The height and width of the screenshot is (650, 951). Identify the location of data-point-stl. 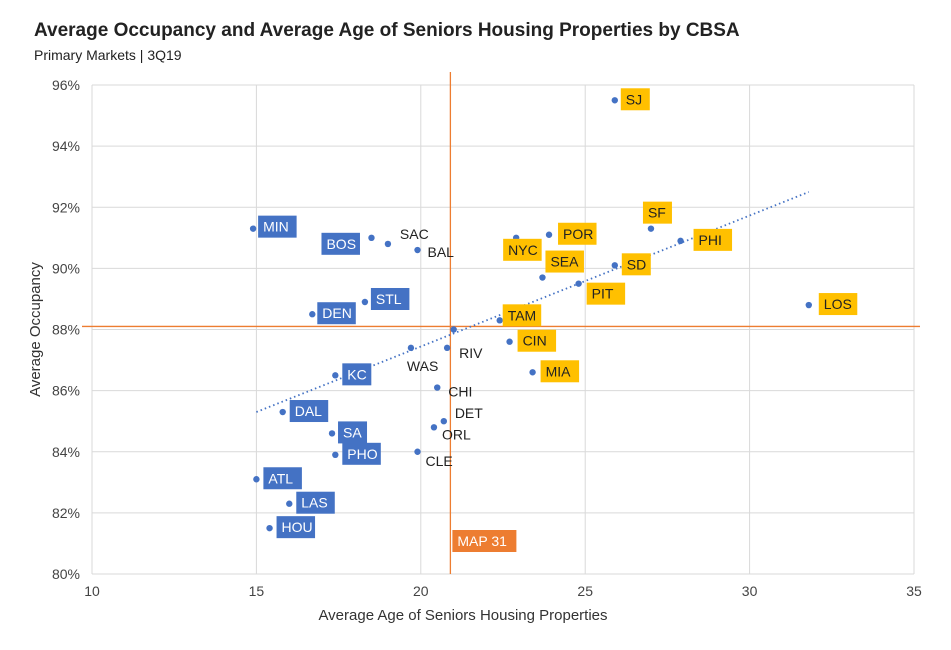
(365, 302).